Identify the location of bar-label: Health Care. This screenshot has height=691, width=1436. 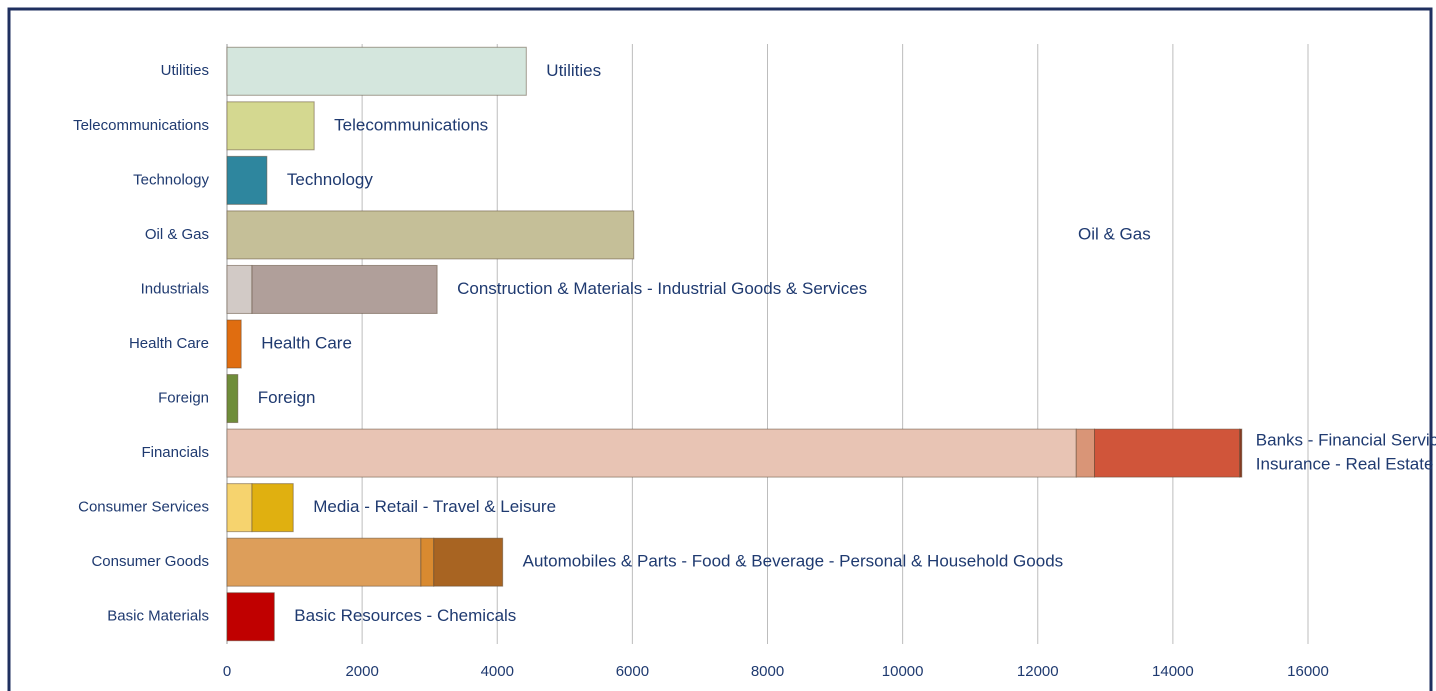
(306, 342).